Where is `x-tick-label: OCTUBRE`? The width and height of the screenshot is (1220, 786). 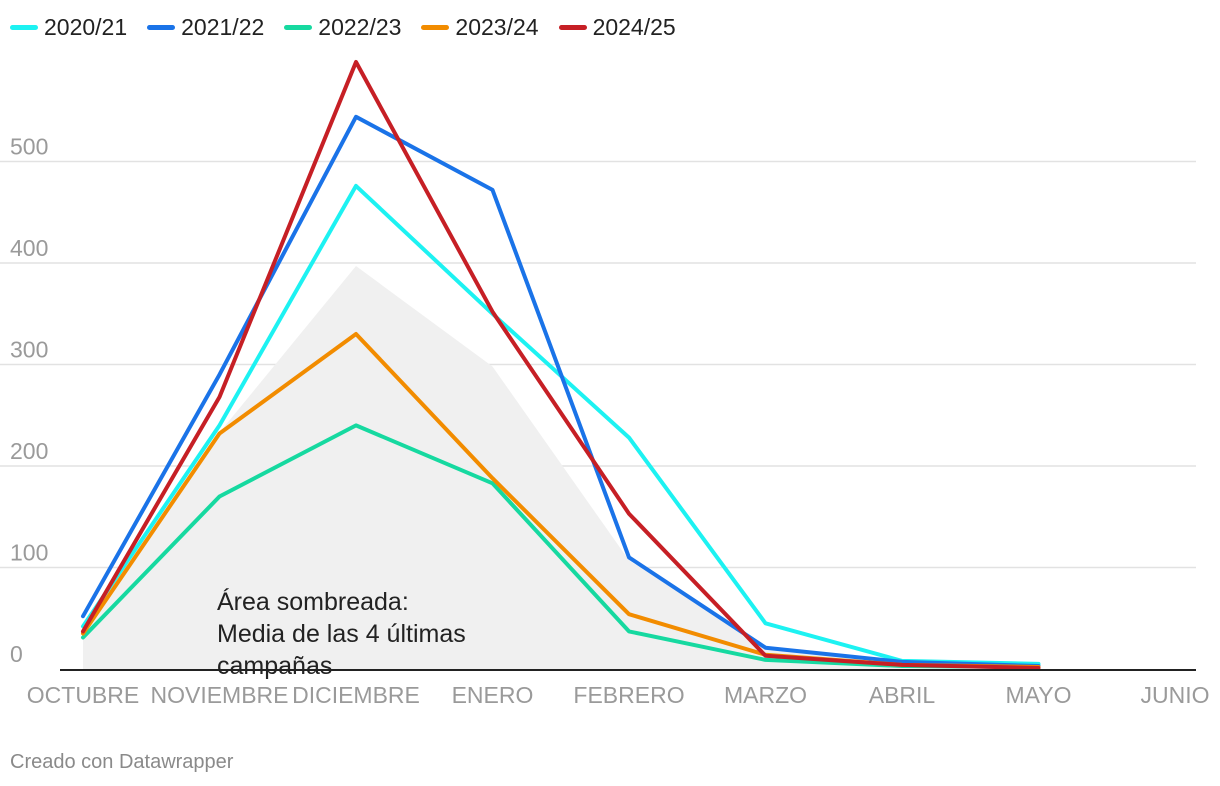
x-tick-label: OCTUBRE is located at coordinates (83, 695).